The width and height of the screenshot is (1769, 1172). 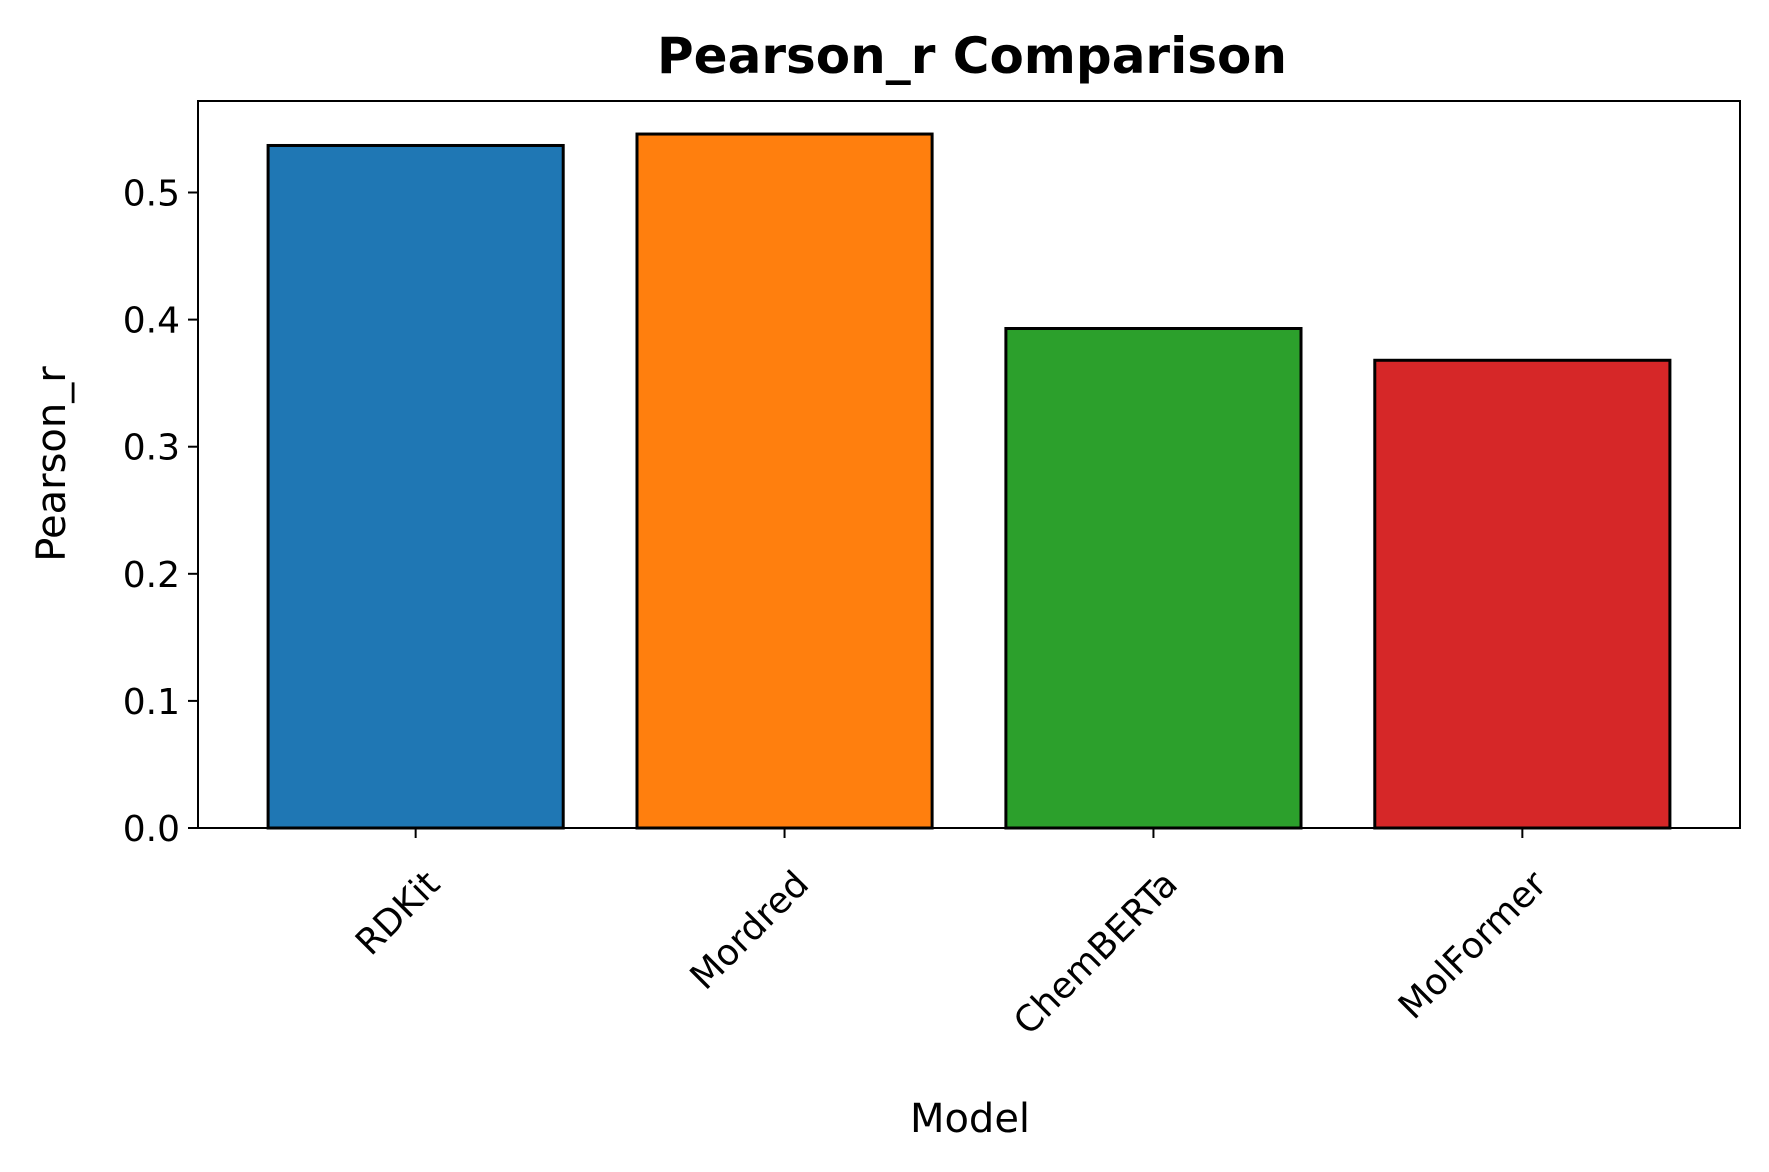 I want to click on y-tick-label: 0.0, so click(x=151, y=829).